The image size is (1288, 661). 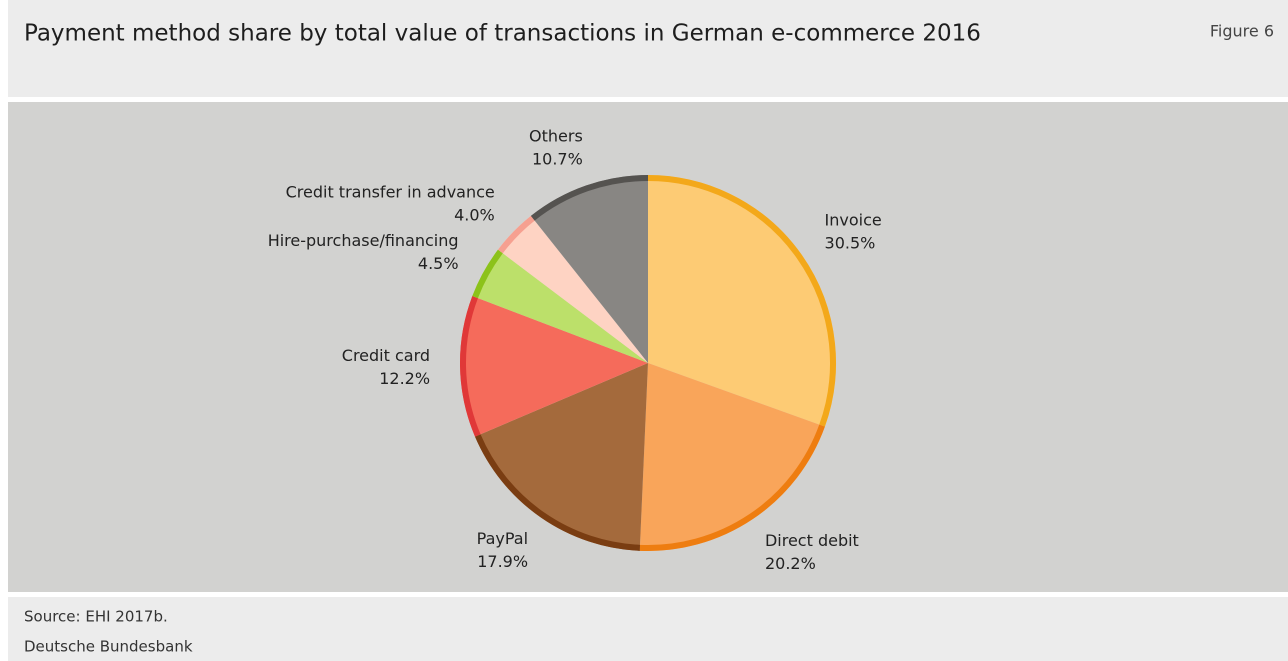 What do you see at coordinates (386, 355) in the screenshot?
I see `slice-label: Credit card` at bounding box center [386, 355].